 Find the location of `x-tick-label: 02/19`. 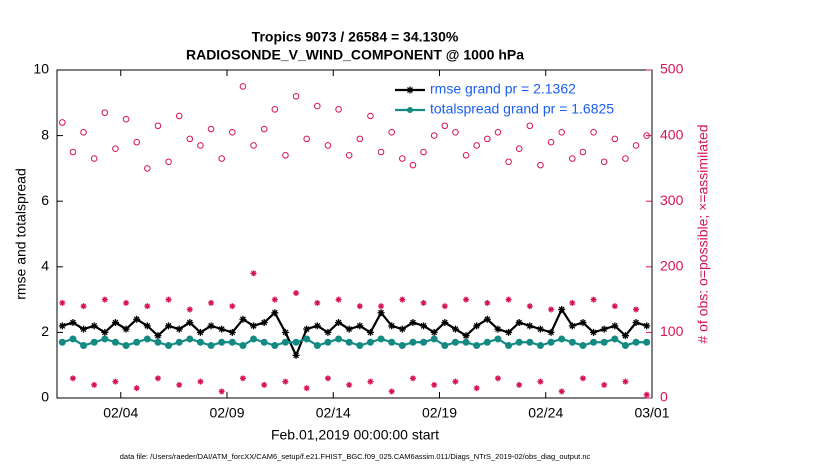

x-tick-label: 02/19 is located at coordinates (439, 413).